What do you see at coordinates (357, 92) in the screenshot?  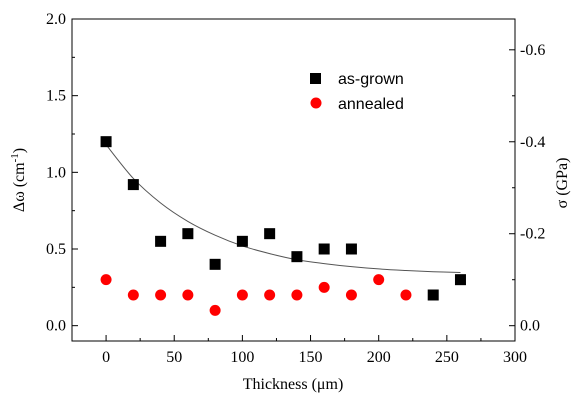 I see `legend: as-grown annealed` at bounding box center [357, 92].